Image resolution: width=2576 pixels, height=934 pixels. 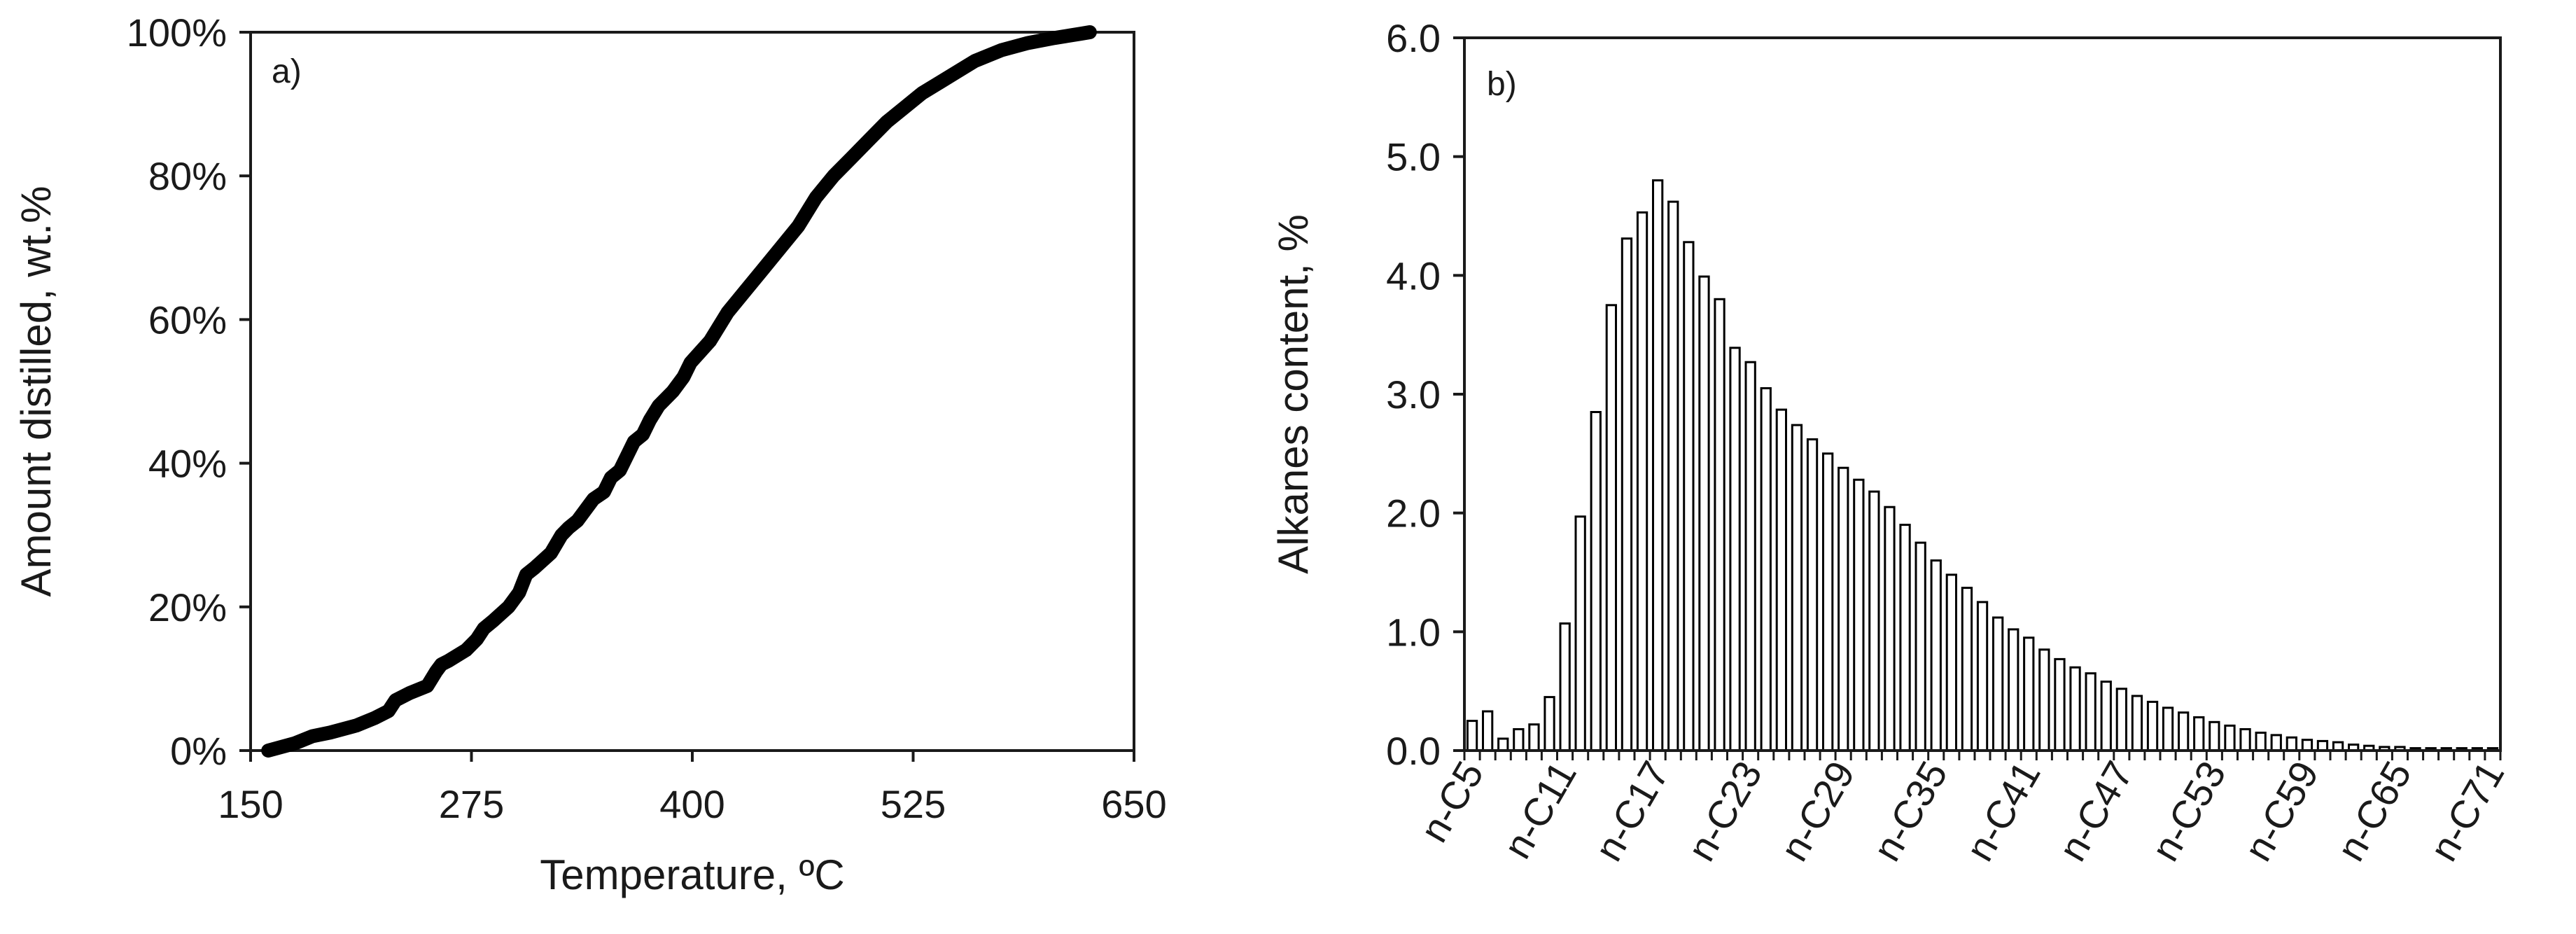 What do you see at coordinates (2121, 720) in the screenshot?
I see `bar-n-C47` at bounding box center [2121, 720].